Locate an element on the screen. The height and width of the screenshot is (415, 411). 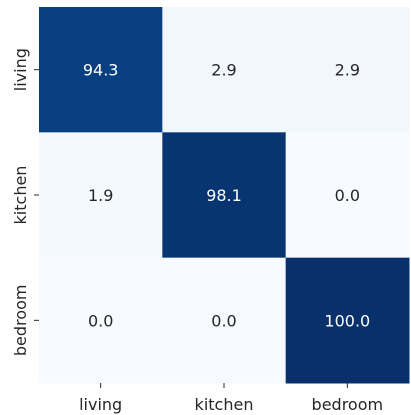
y-axis: living kitchen bedroom is located at coordinates (25, 202).